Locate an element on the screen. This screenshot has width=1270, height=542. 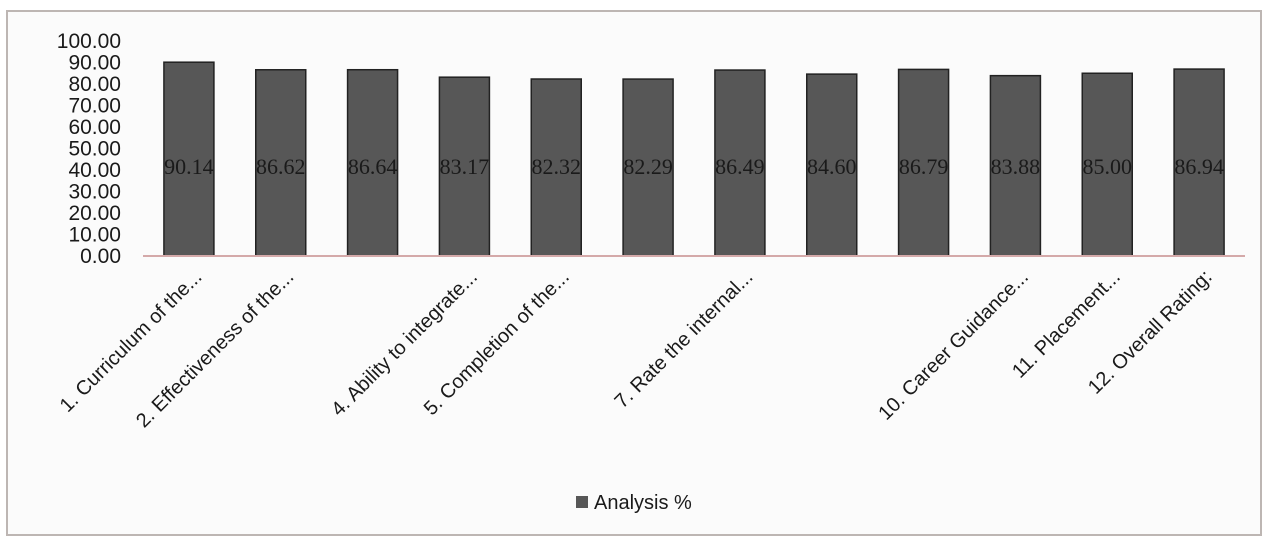
y-tick-label: 0.00 is located at coordinates (100, 256).